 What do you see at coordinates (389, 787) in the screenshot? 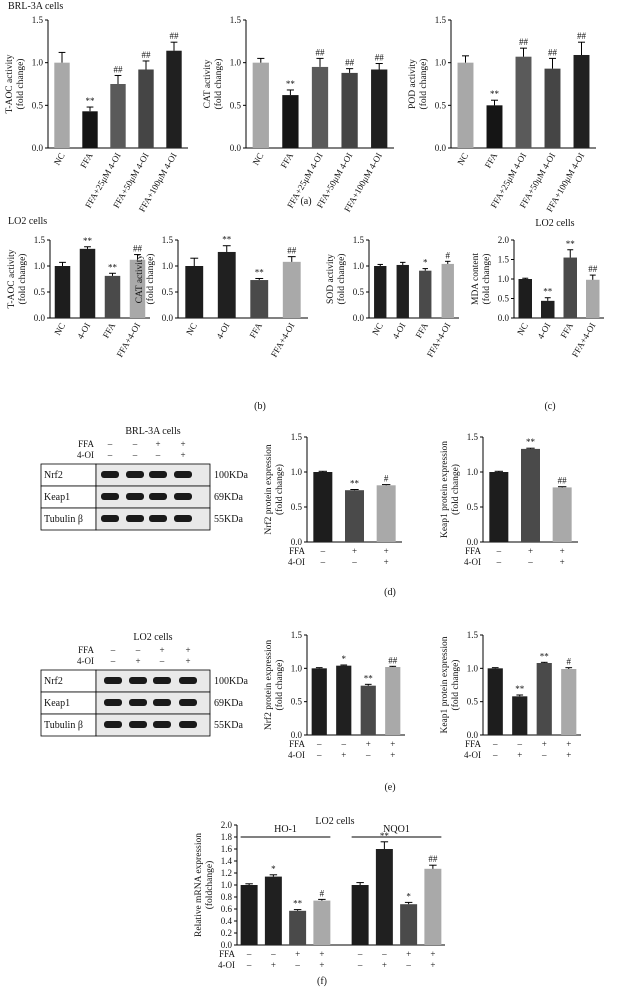
I see `panel-label-e: (e)` at bounding box center [389, 787].